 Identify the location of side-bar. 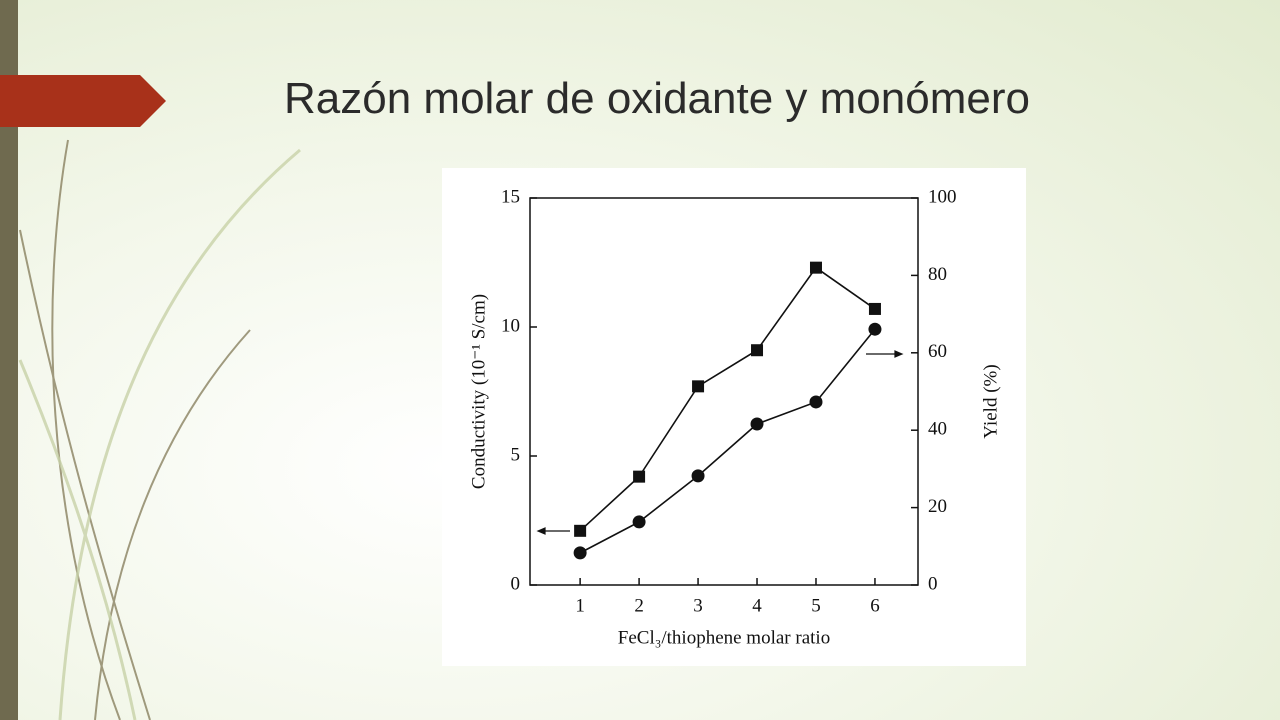
(9, 360).